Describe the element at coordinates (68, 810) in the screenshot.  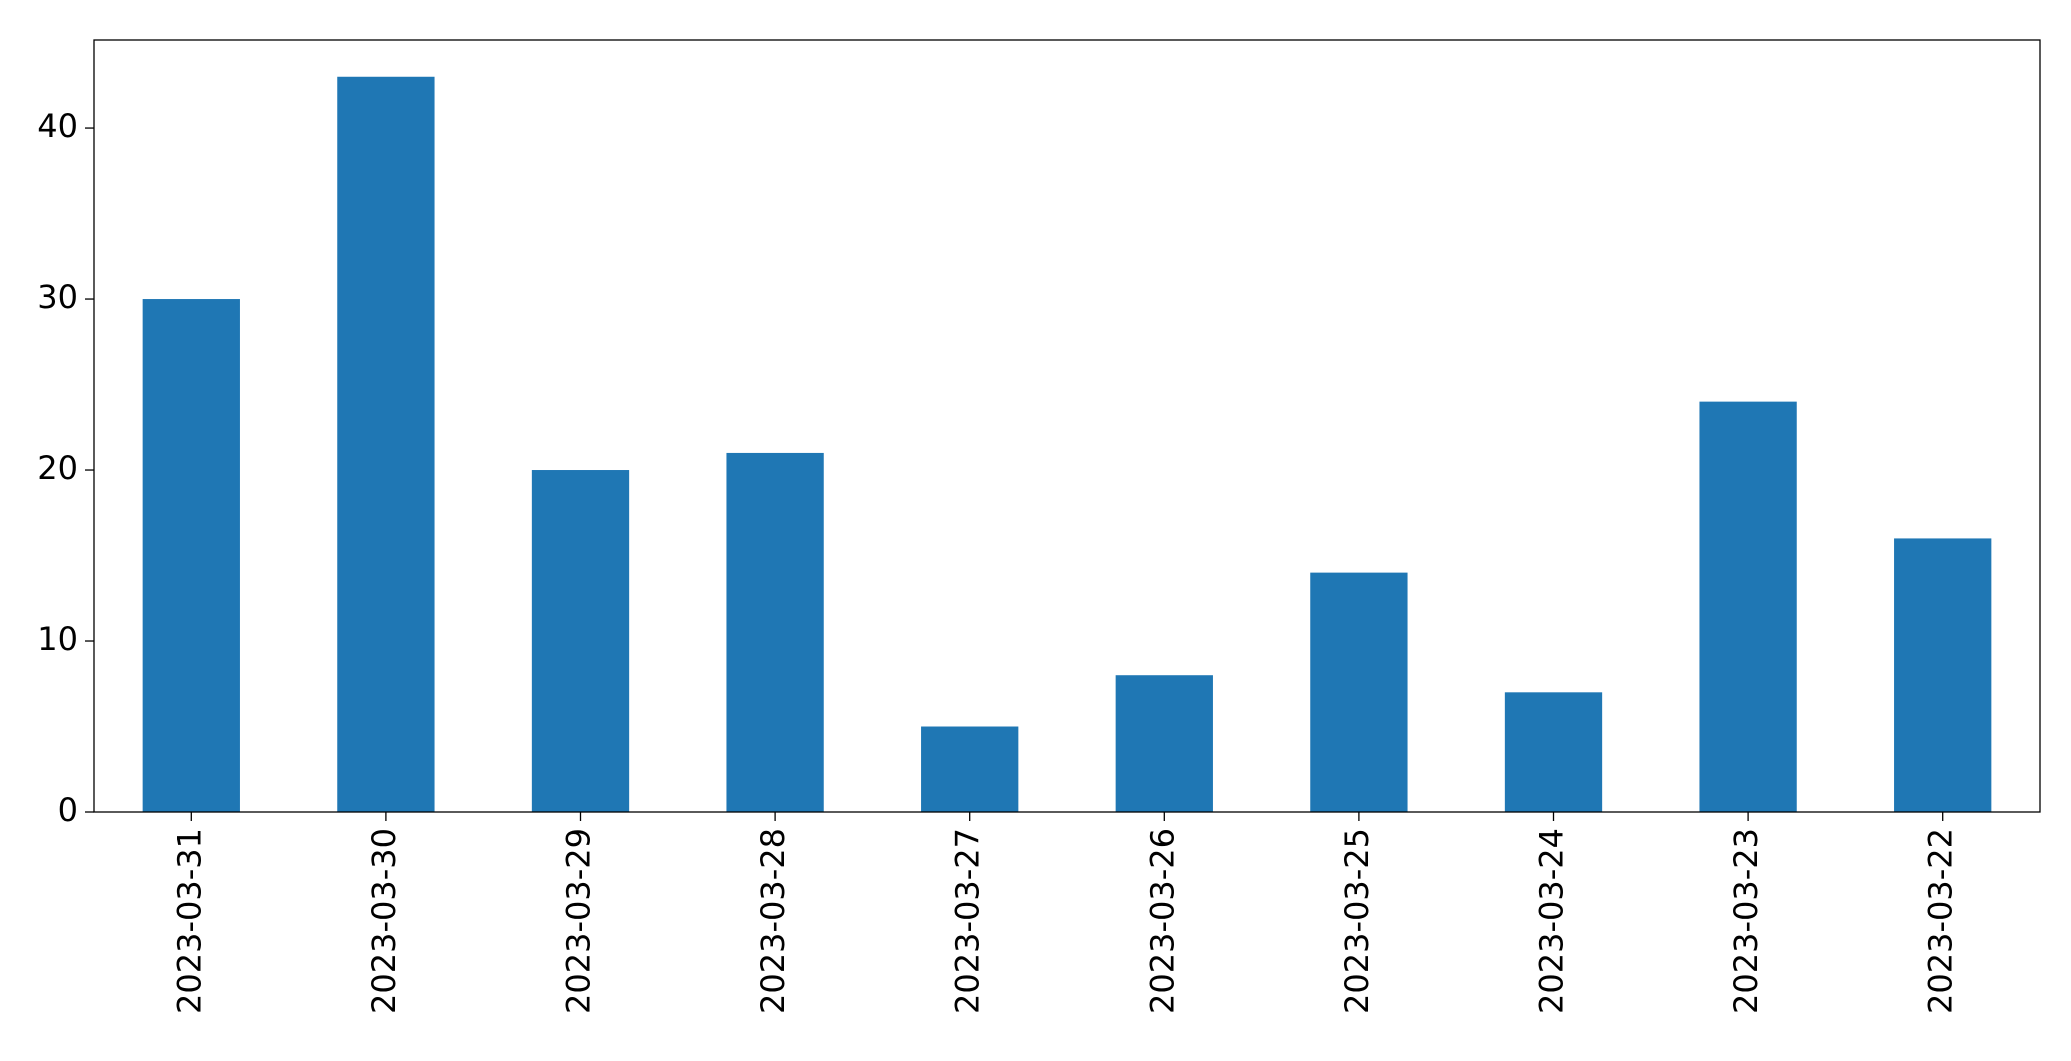
I see `y-tick-label: 0` at that location.